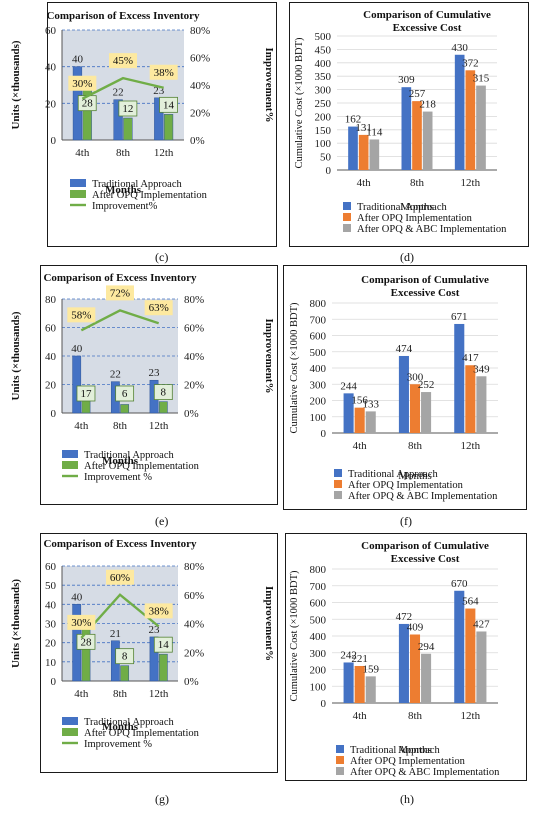 Image resolution: width=550 pixels, height=817 pixels. Describe the element at coordinates (326, 158) in the screenshot. I see `y-tick-label: 50` at that location.